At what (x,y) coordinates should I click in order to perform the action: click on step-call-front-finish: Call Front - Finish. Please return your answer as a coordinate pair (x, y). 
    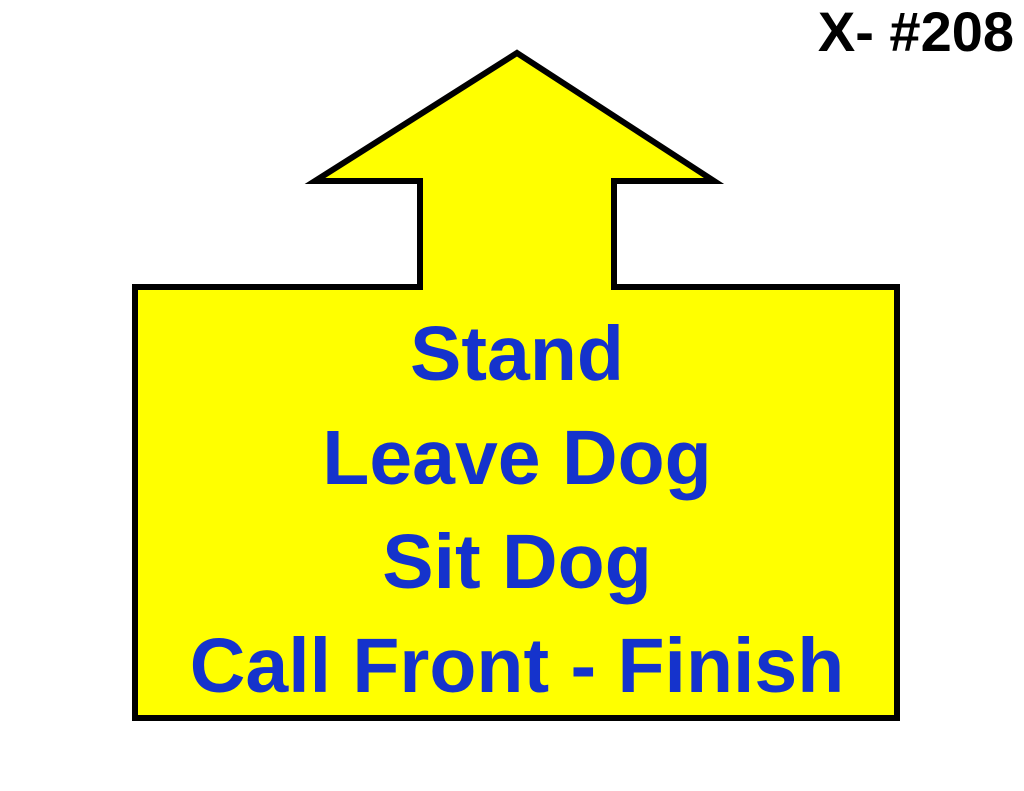
    Looking at the image, I should click on (517, 666).